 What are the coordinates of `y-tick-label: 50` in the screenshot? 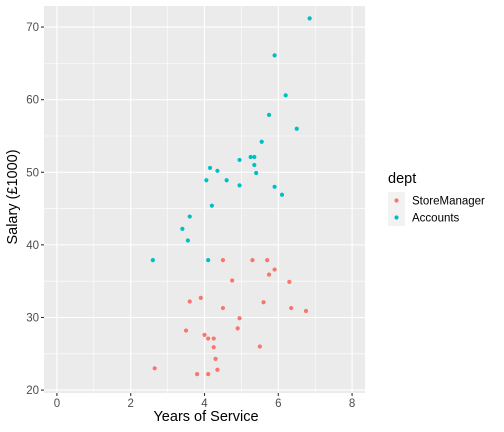 It's located at (32, 173).